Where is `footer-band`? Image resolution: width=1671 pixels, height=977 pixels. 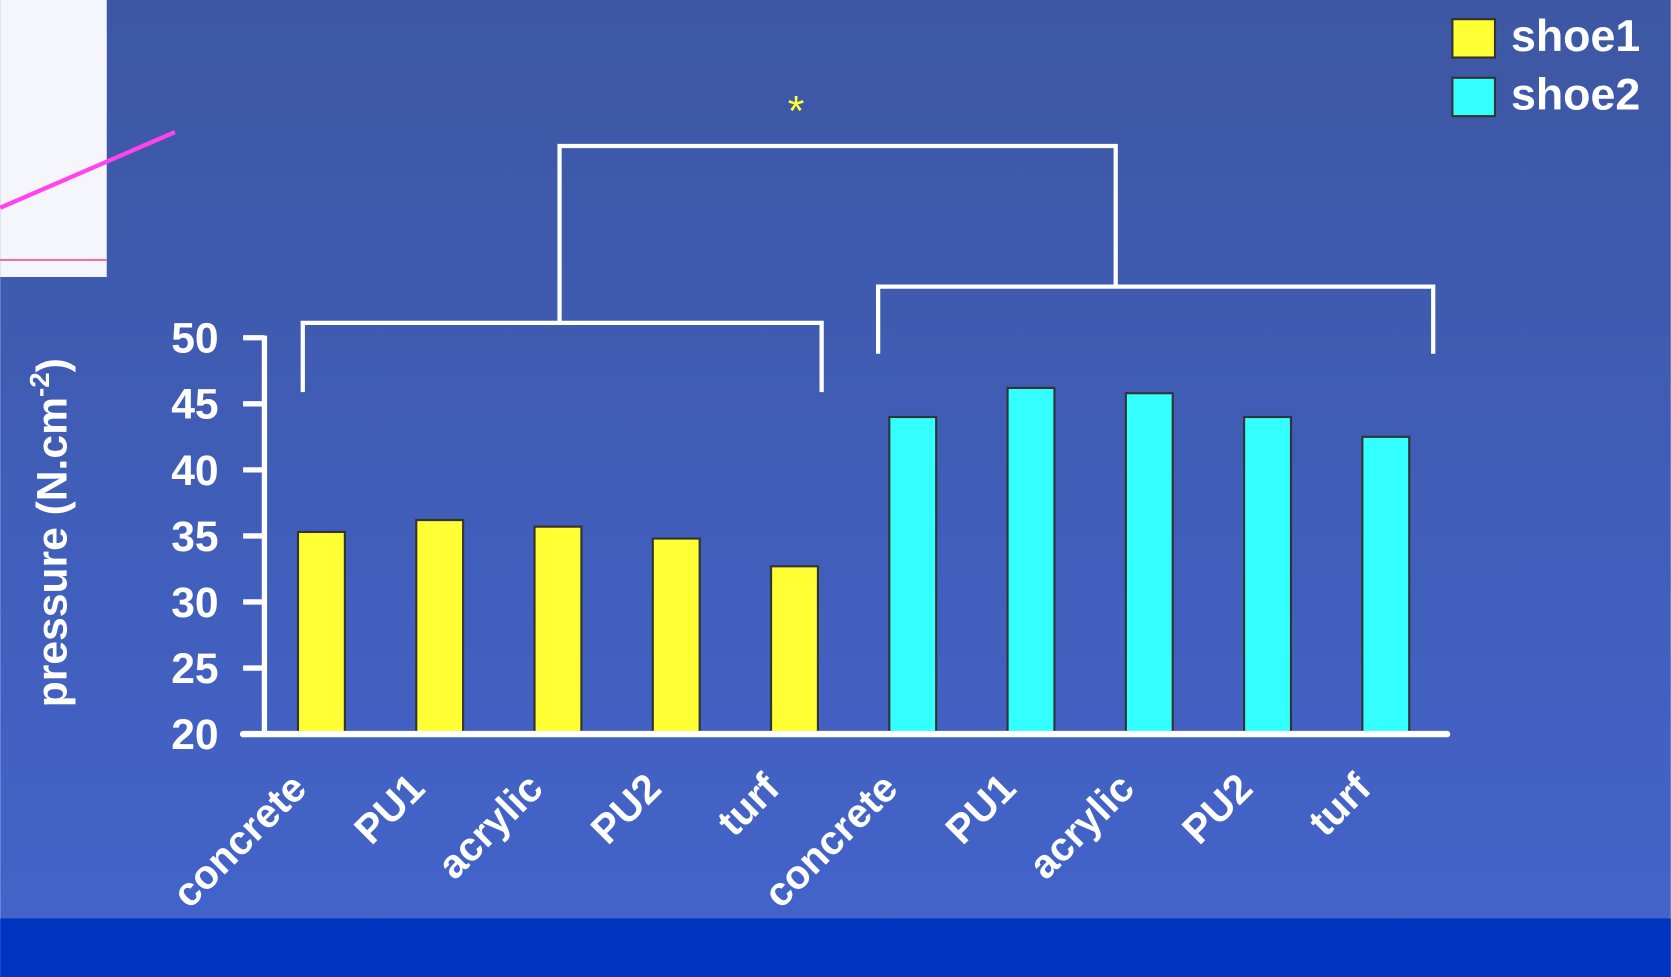 footer-band is located at coordinates (835, 947).